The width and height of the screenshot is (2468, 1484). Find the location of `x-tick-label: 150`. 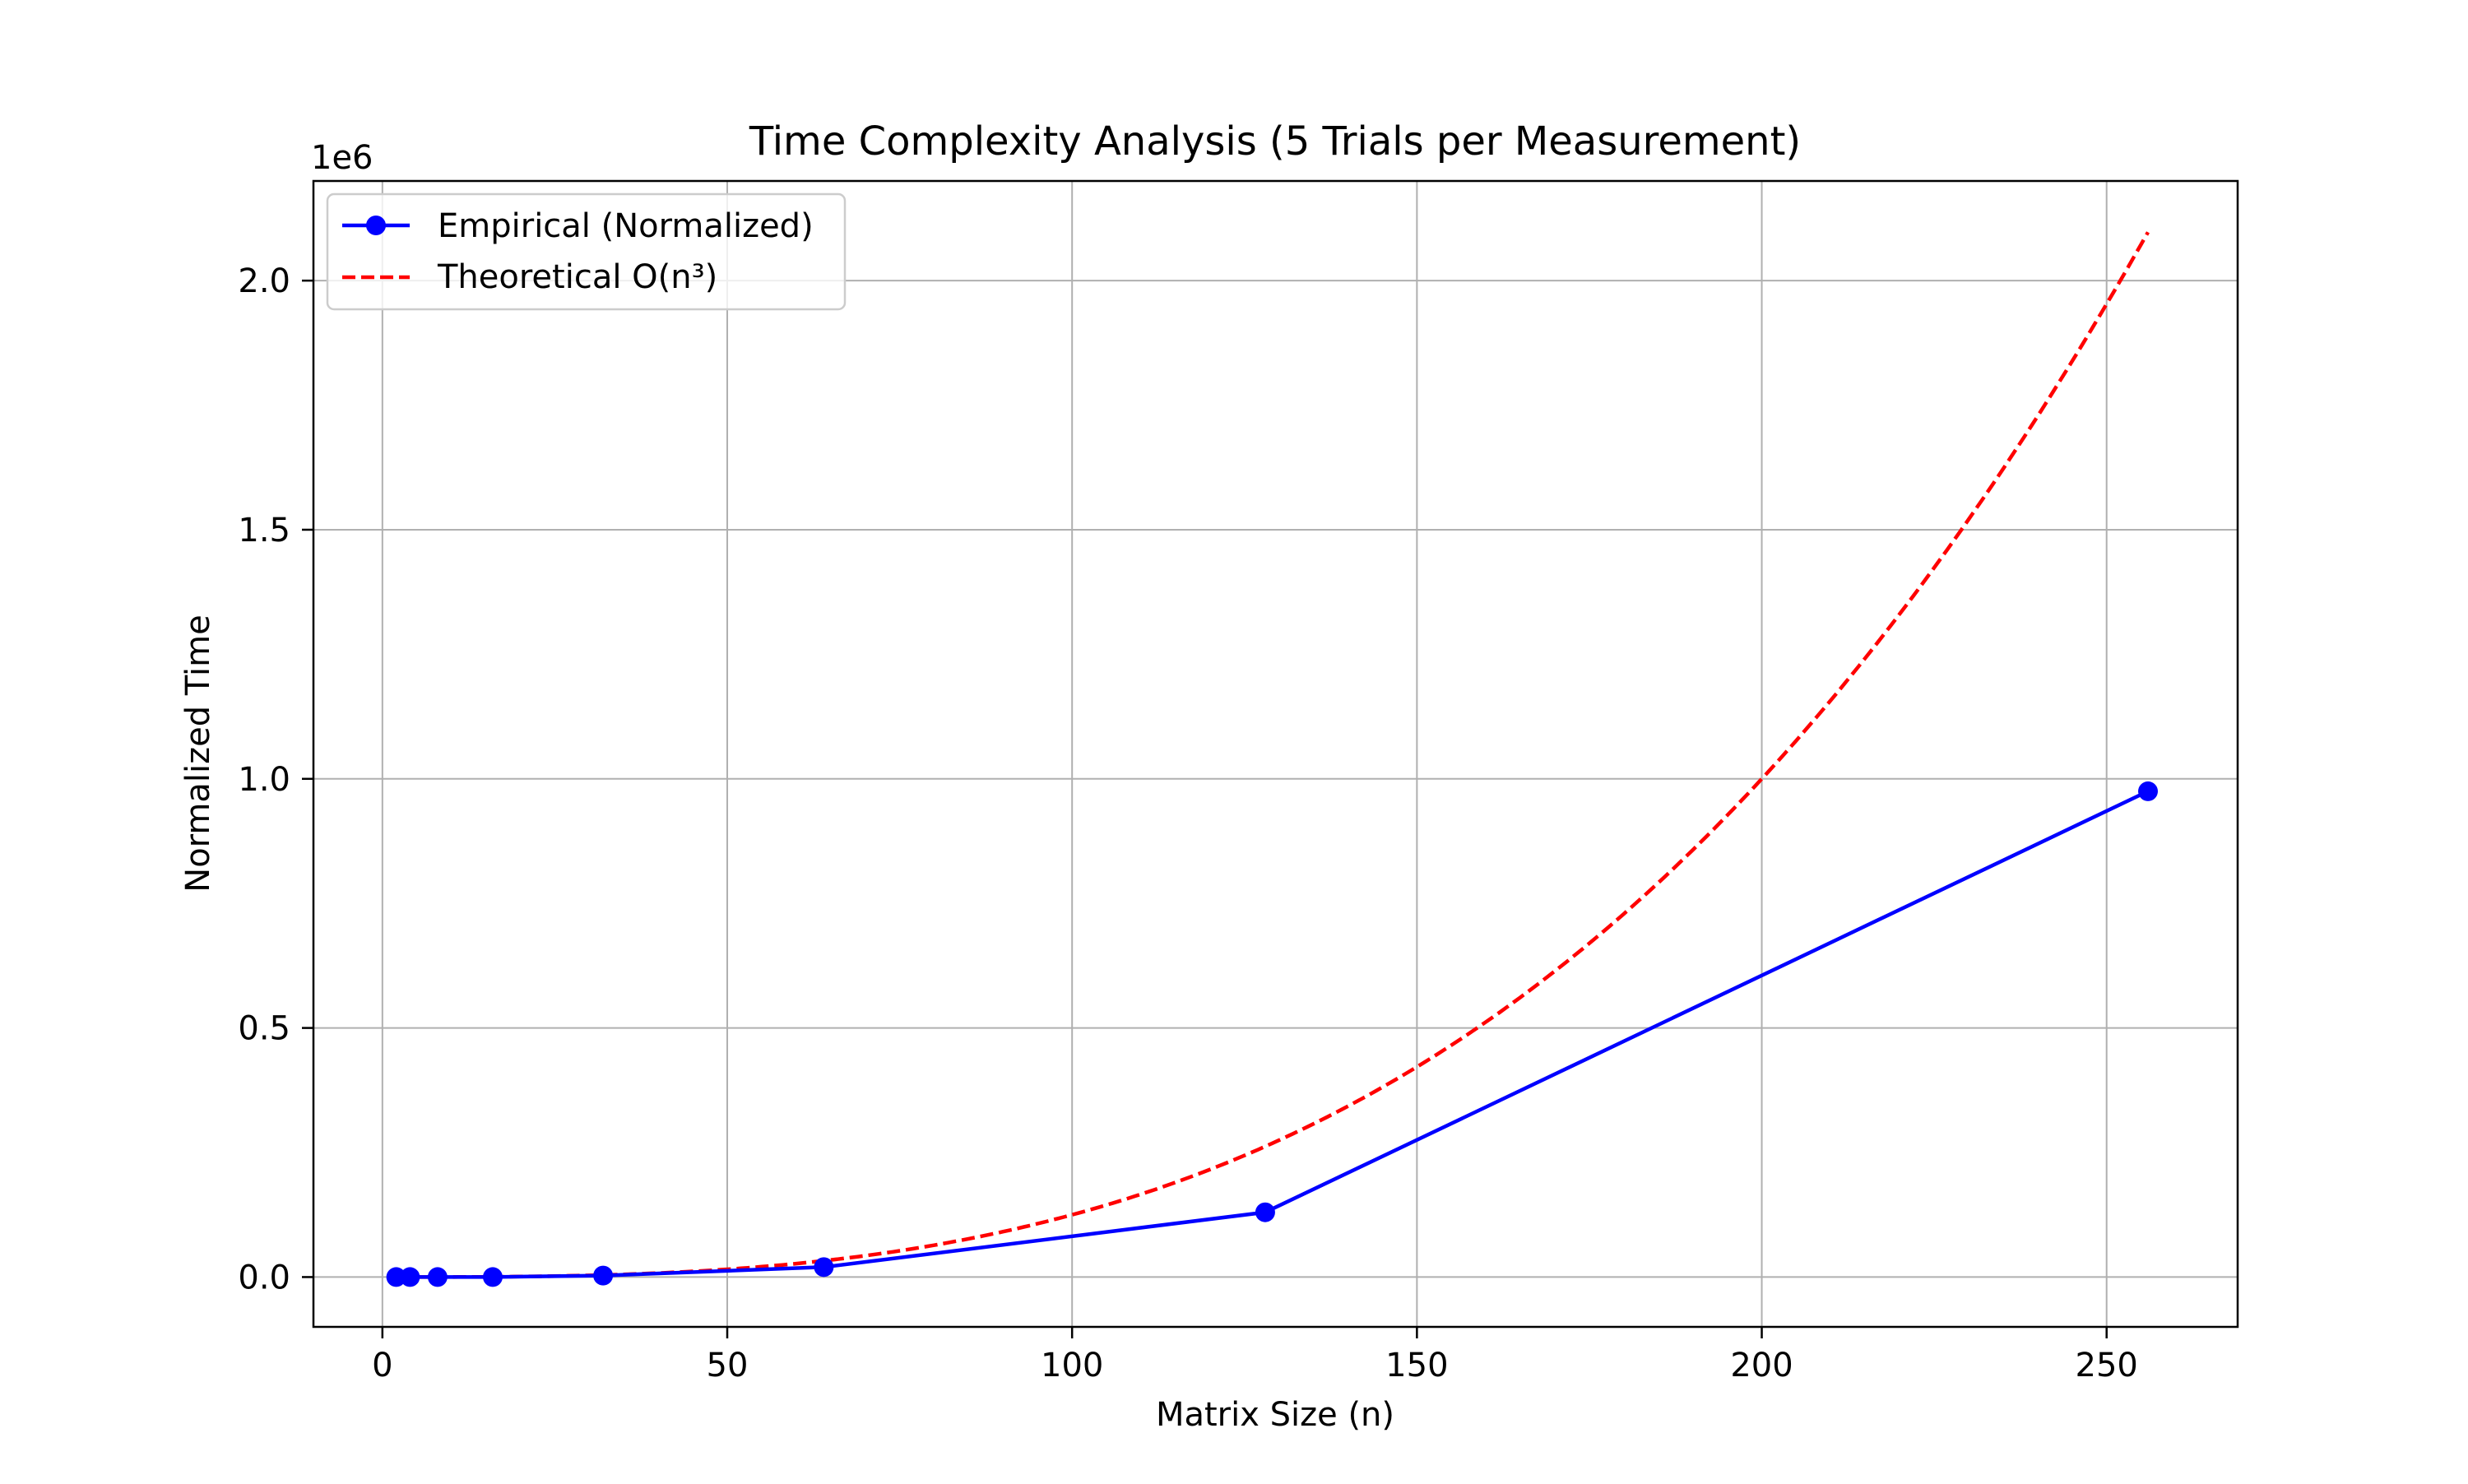

x-tick-label: 150 is located at coordinates (1416, 1365).